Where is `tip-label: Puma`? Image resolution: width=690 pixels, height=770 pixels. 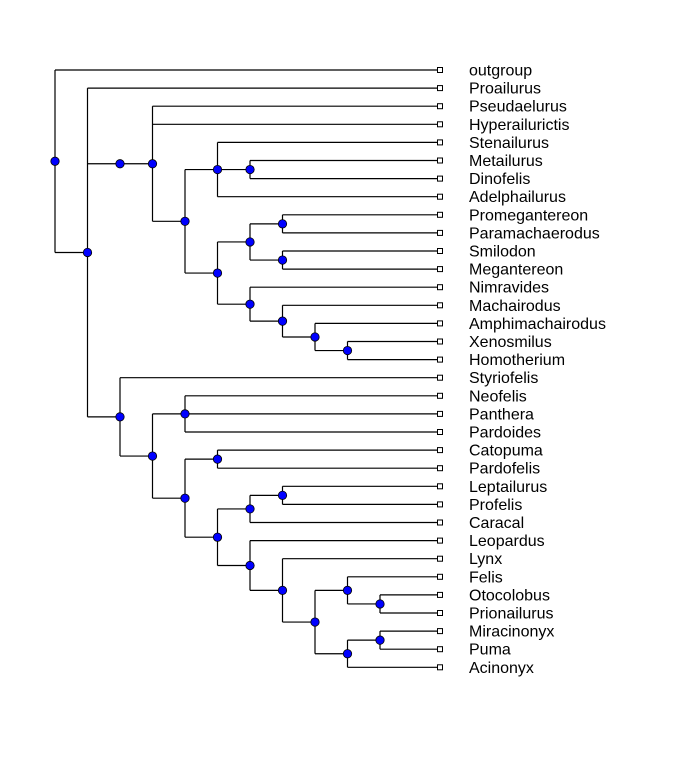 tip-label: Puma is located at coordinates (490, 650).